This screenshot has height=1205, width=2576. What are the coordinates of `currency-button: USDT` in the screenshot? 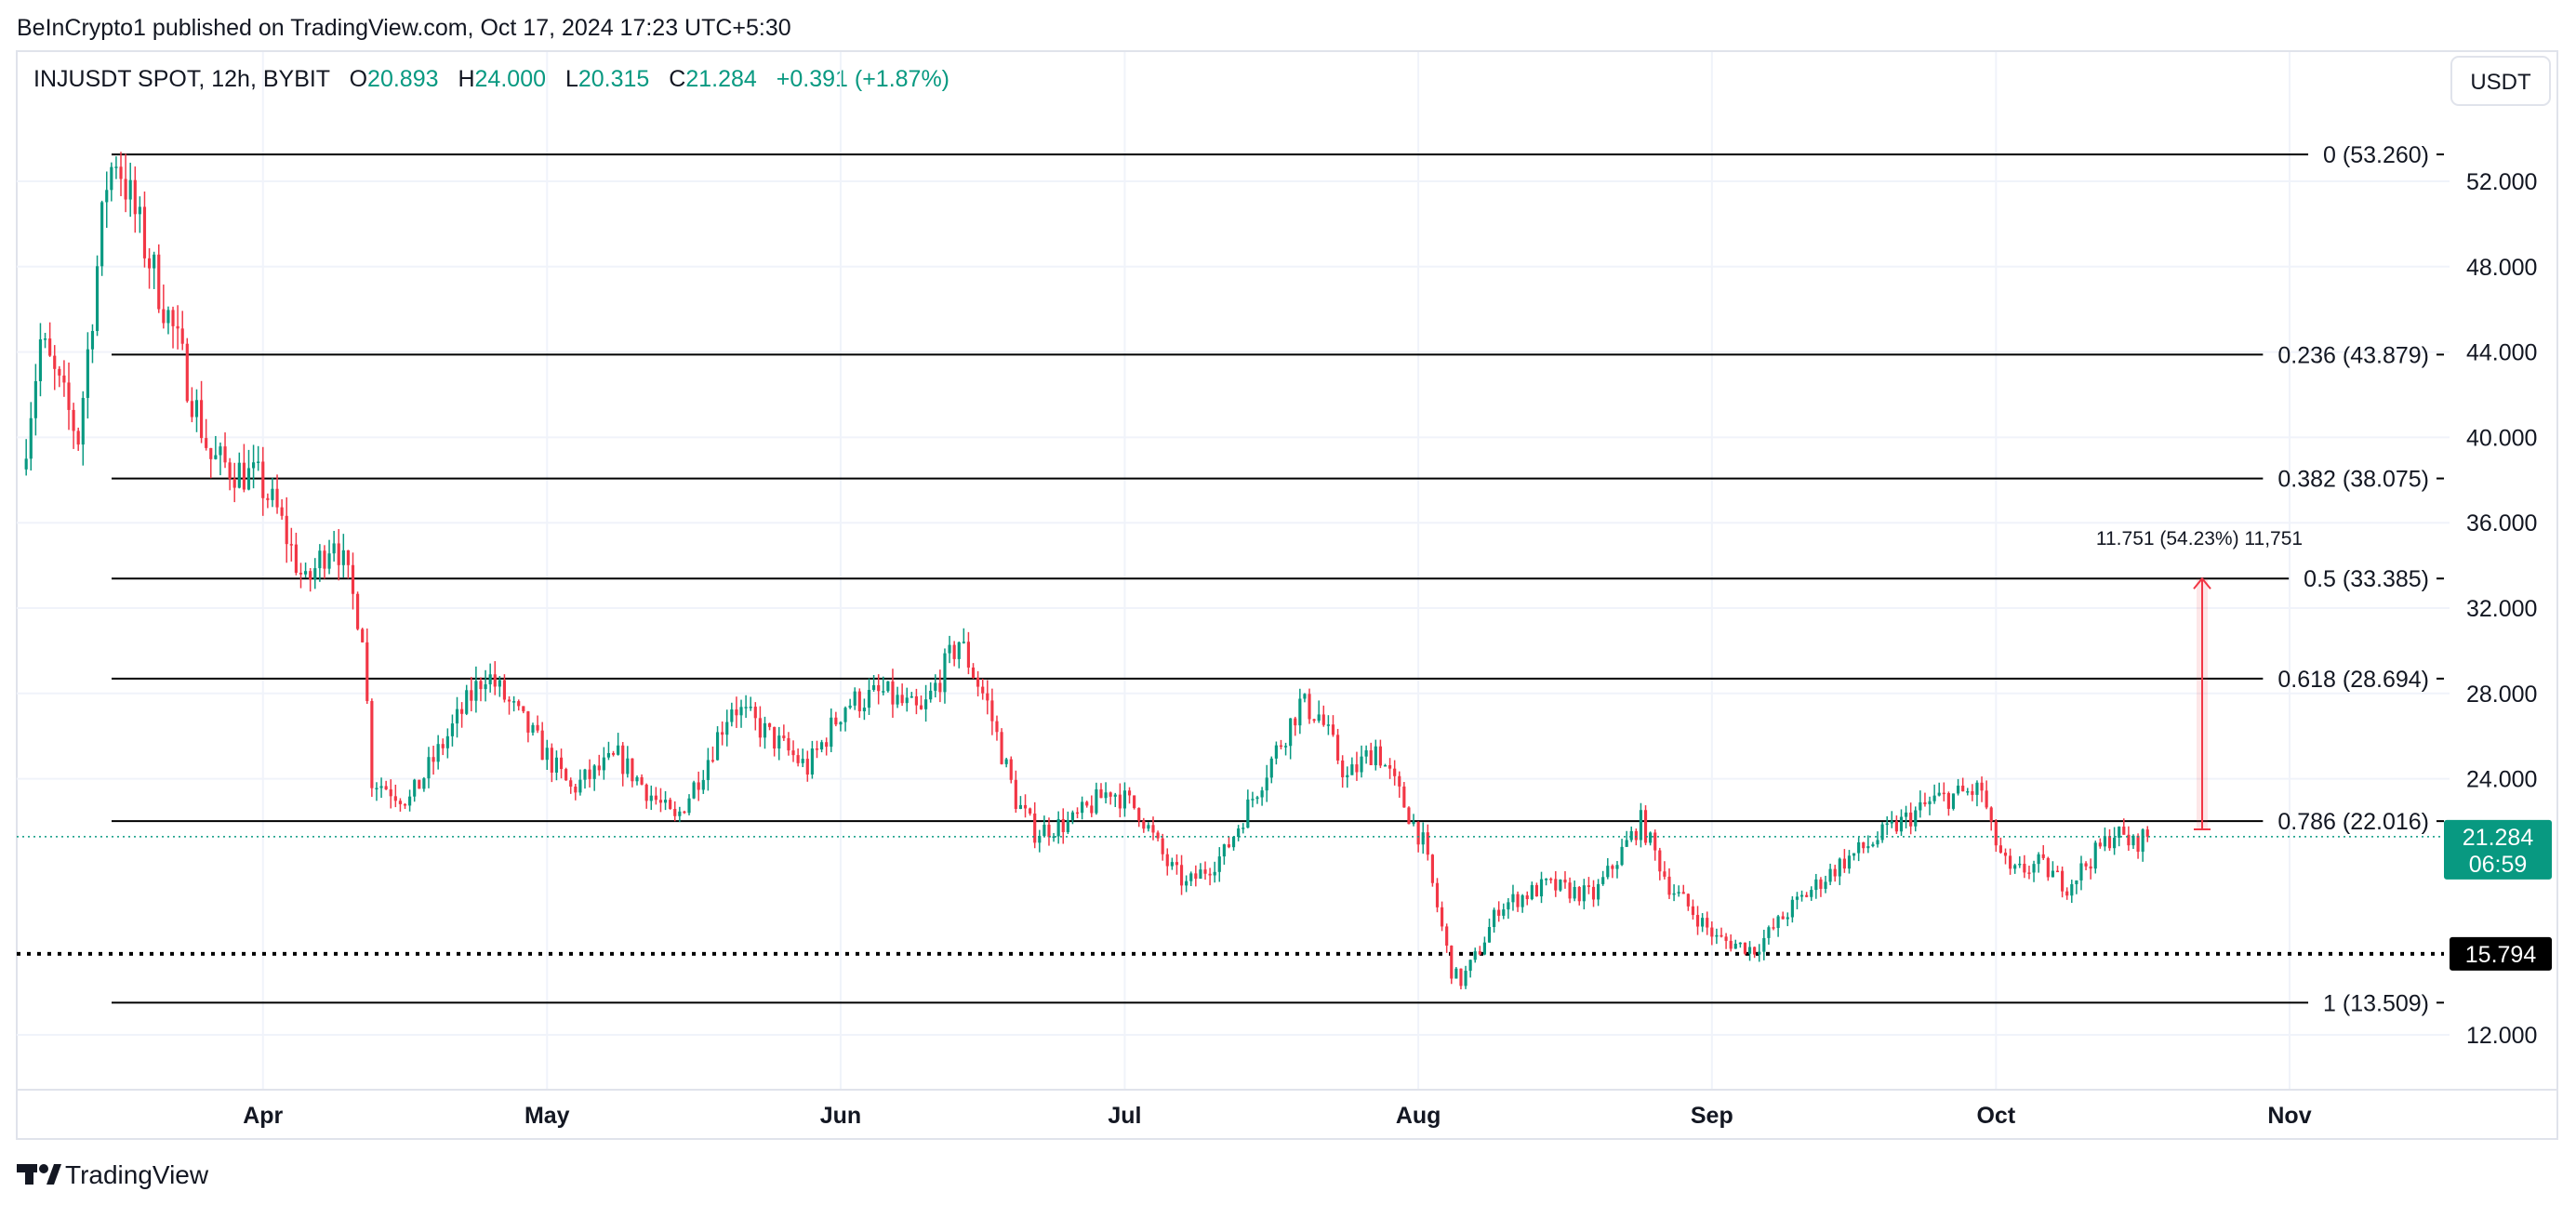 It's located at (2500, 81).